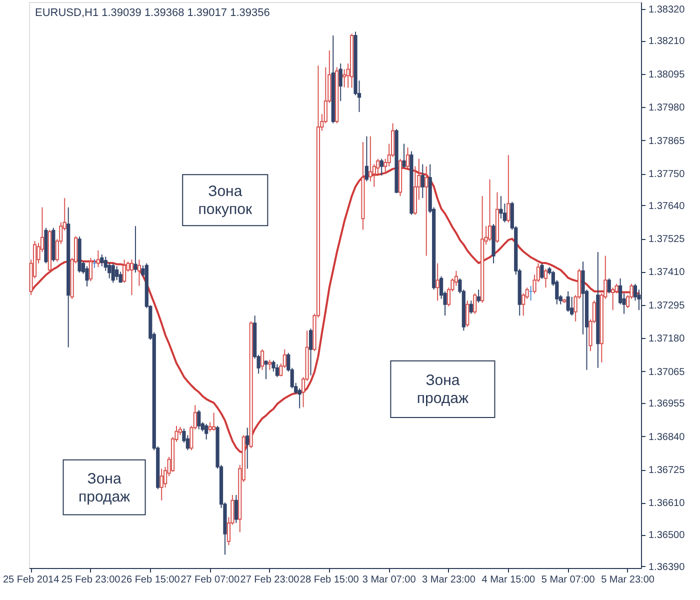  I want to click on y-tick-label: 1.38320, so click(667, 10).